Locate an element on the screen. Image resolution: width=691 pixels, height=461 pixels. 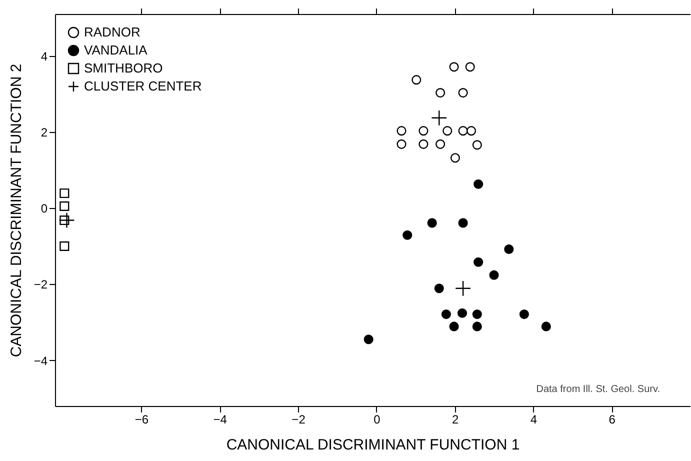
legend-label: VANDALIA is located at coordinates (116, 50).